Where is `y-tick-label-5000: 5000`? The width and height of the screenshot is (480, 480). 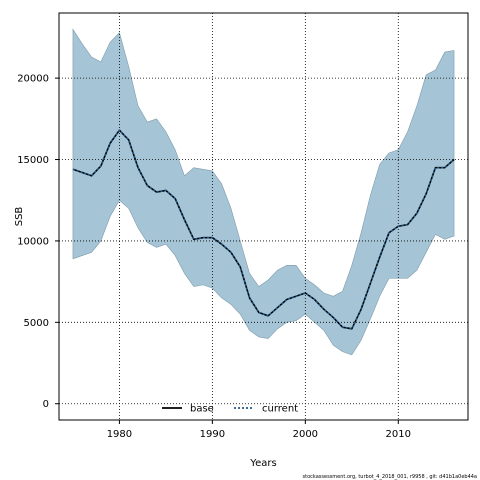 y-tick-label-5000: 5000 is located at coordinates (36, 323).